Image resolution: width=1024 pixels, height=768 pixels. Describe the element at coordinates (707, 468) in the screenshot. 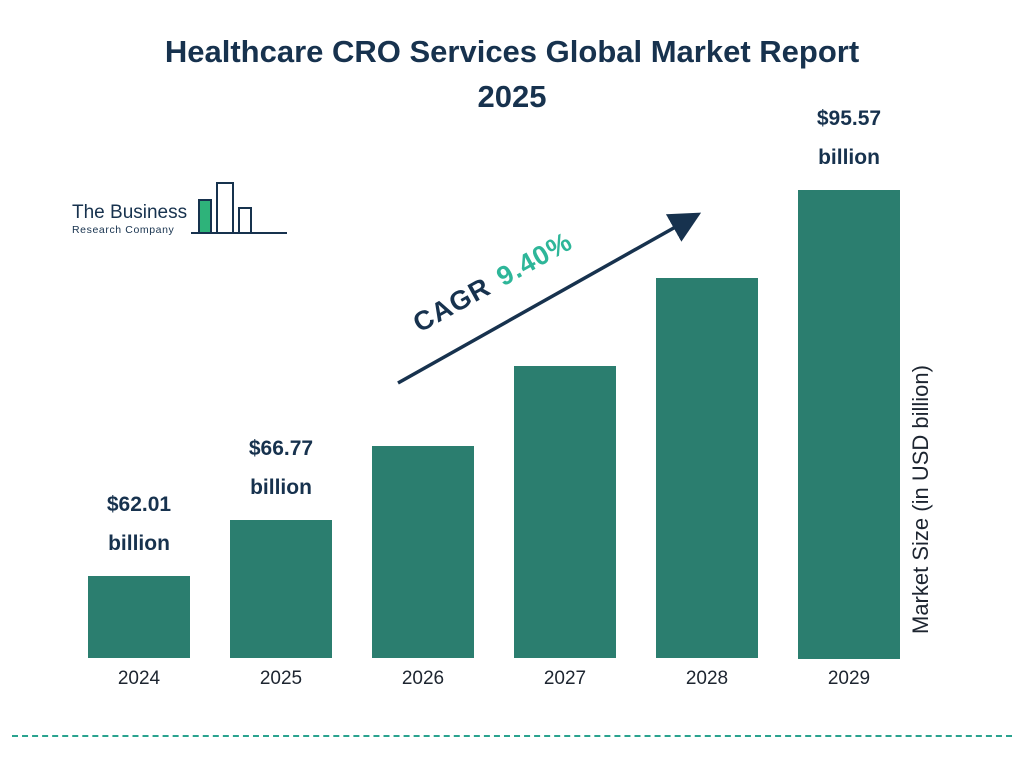

I see `bar-2028` at that location.